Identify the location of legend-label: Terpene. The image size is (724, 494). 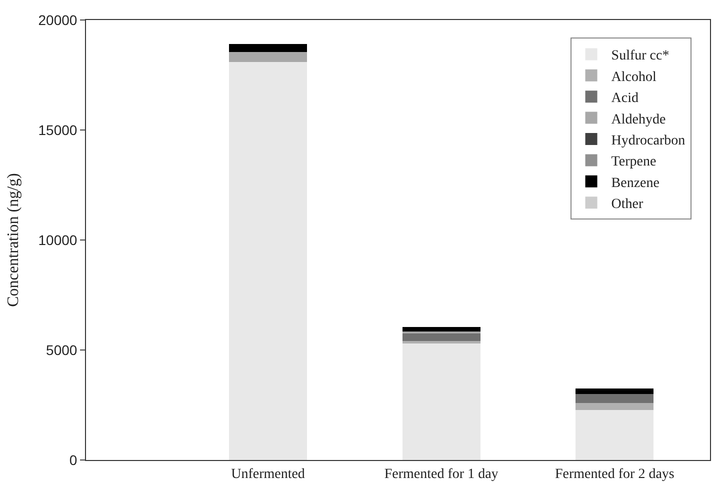
(633, 162).